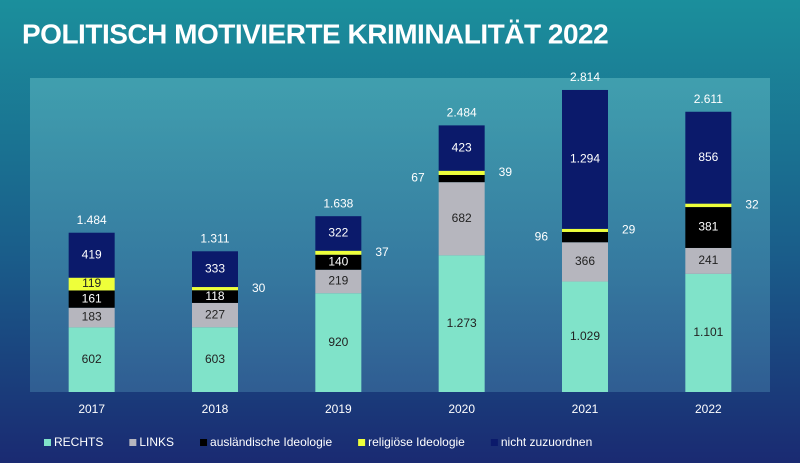 The image size is (800, 463). I want to click on value-label: 366, so click(585, 261).